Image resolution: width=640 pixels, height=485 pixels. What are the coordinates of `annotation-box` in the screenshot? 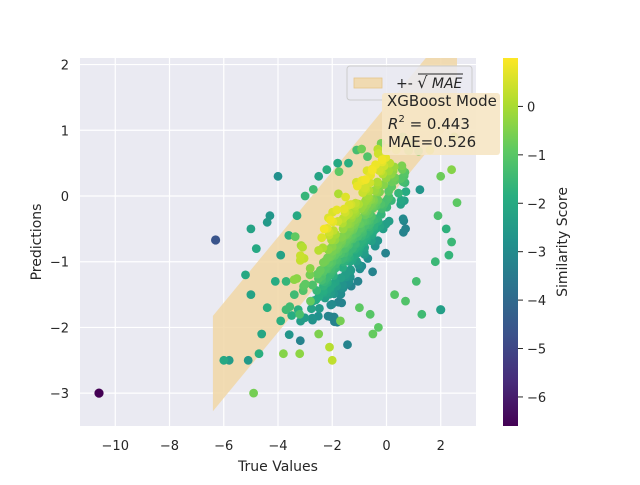 It's located at (441, 124).